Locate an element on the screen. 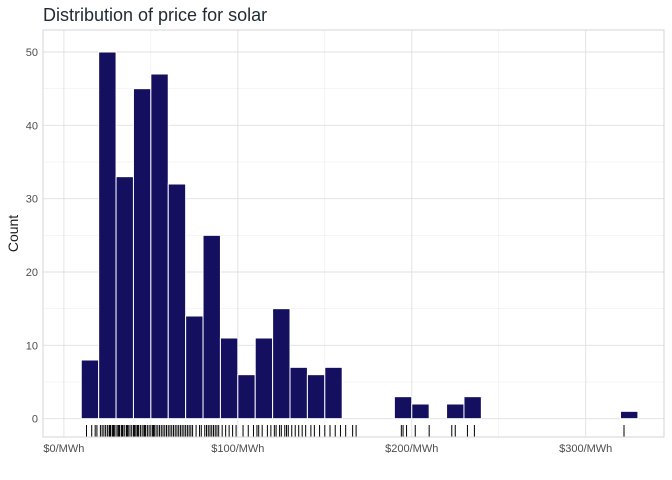  x-tick-label: $200/MWh is located at coordinates (411, 449).